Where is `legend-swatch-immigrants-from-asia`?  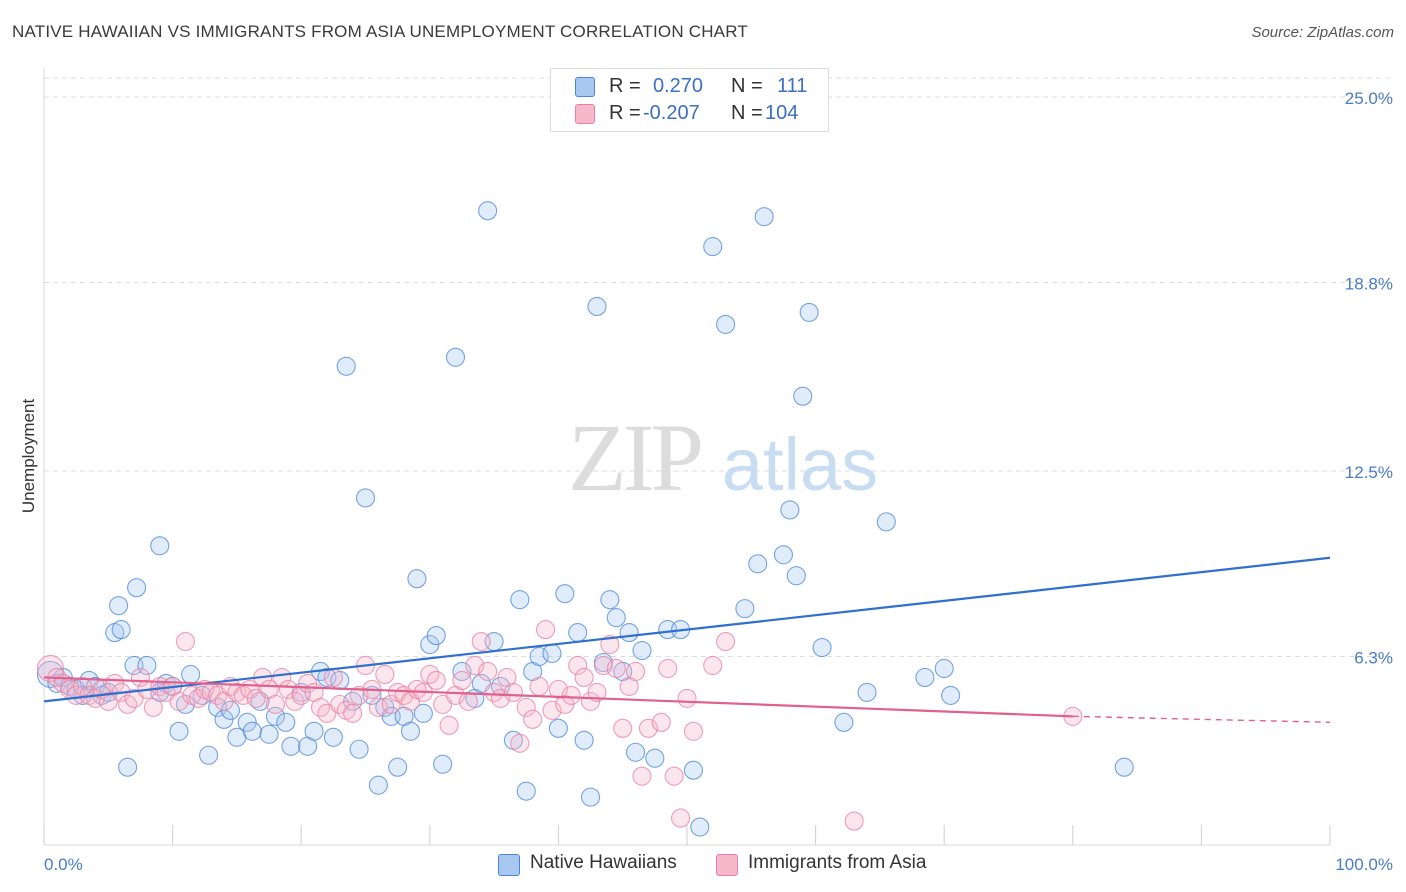 legend-swatch-immigrants-from-asia is located at coordinates (585, 114).